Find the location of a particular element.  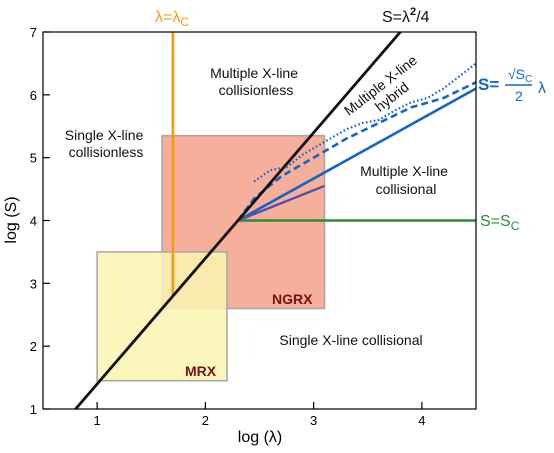

y-tick-label: 2 is located at coordinates (33, 346).